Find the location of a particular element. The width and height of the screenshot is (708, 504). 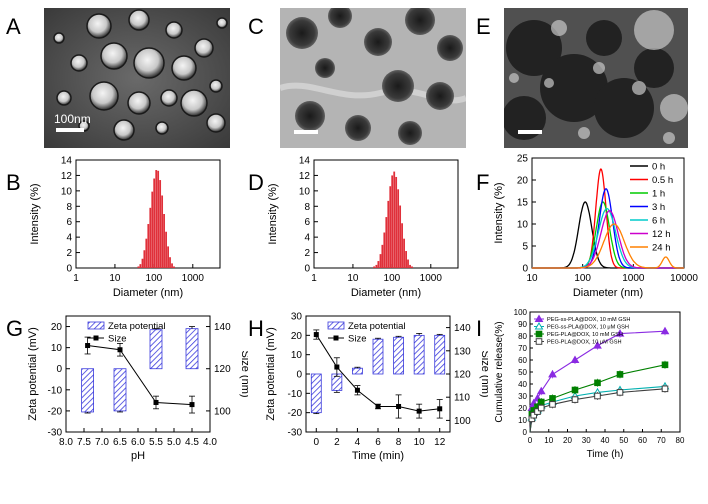

legend-label: 6 h is located at coordinates (658, 221).